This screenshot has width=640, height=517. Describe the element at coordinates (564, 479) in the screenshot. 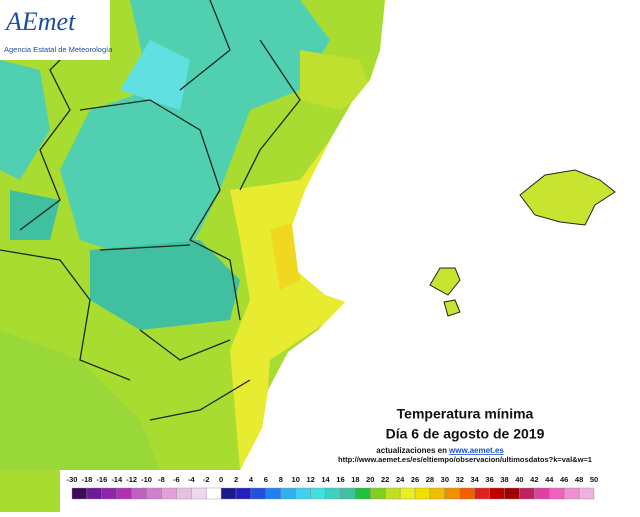

I see `legend-label: 46` at that location.